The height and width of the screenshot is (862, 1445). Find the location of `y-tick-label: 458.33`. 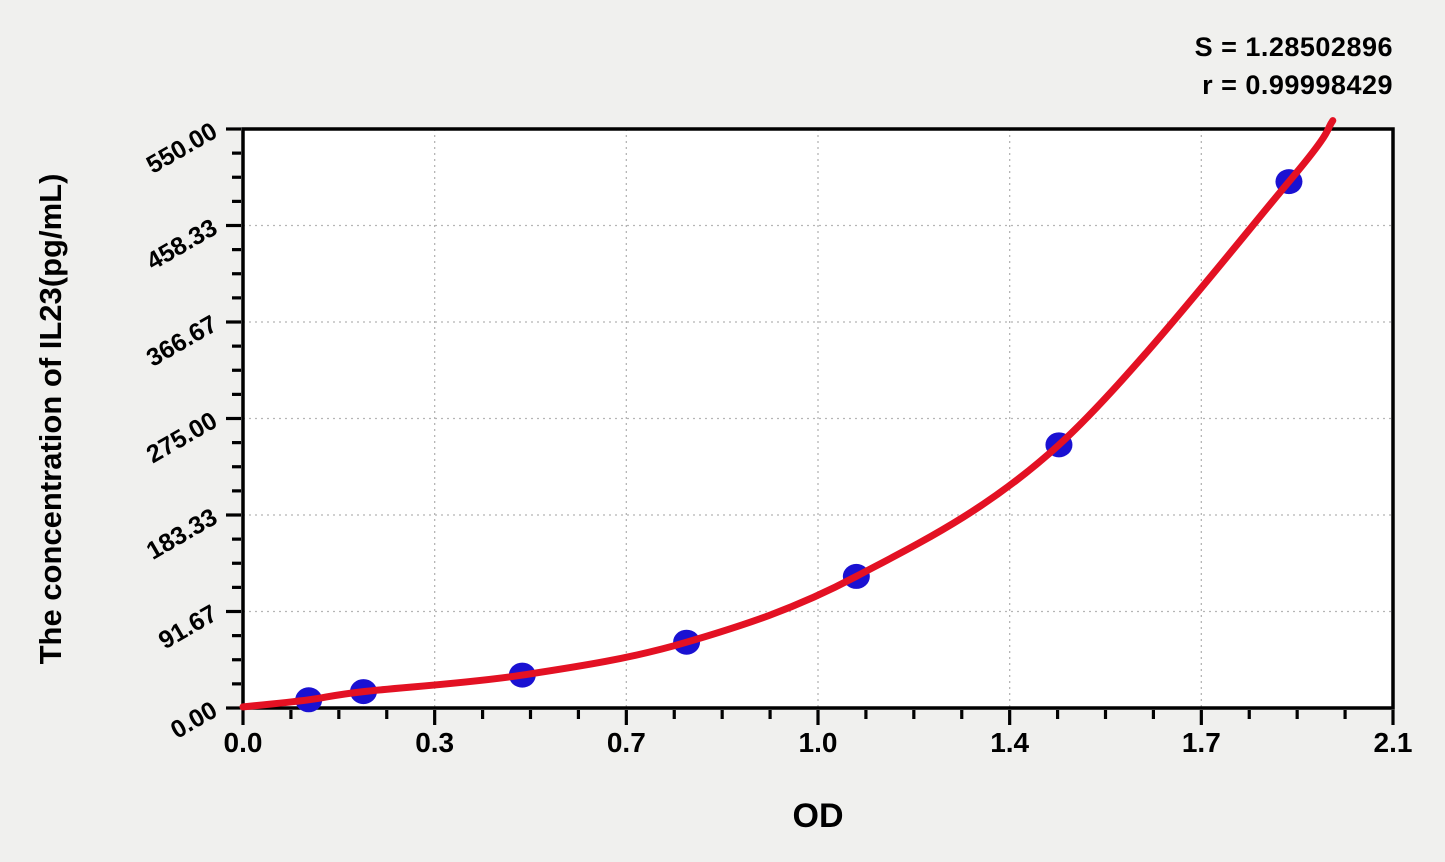

y-tick-label: 458.33 is located at coordinates (182, 244).